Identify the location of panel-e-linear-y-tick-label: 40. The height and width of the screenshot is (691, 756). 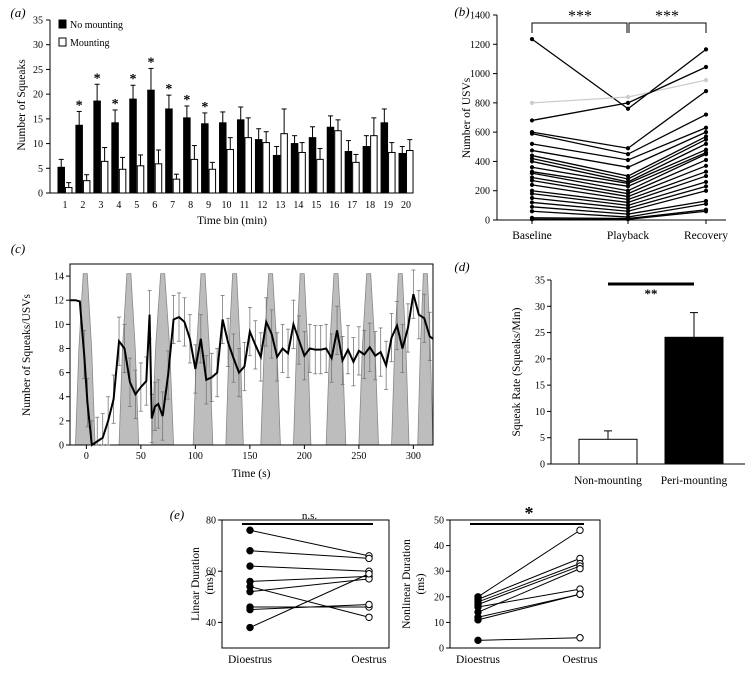
(211, 623).